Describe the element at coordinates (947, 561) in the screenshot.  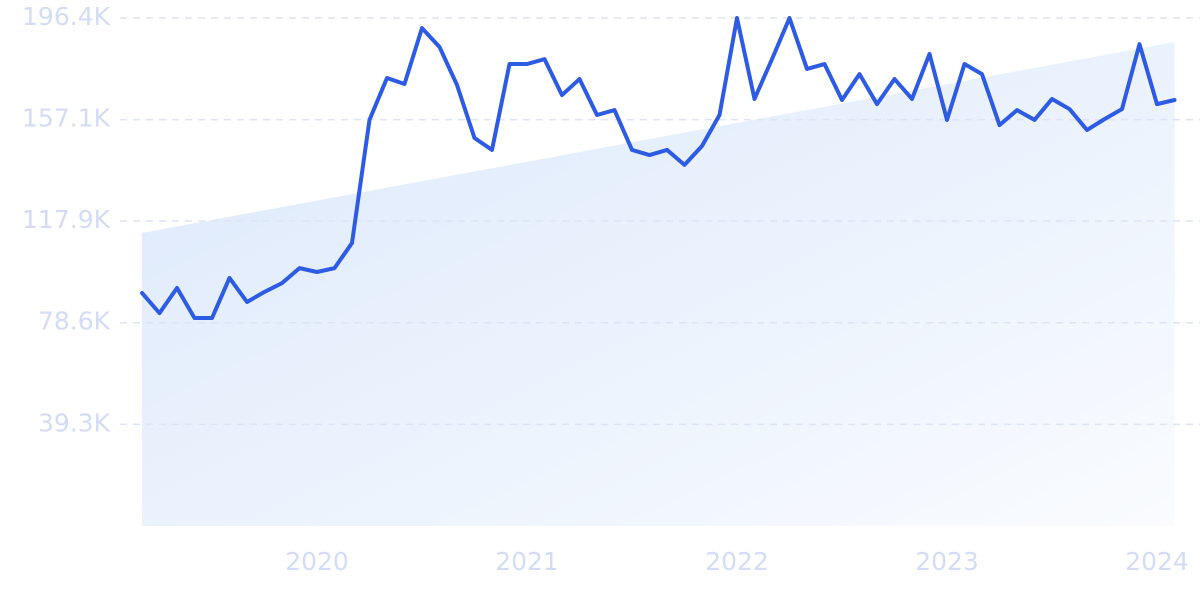
I see `x-tick-label: 2023` at that location.